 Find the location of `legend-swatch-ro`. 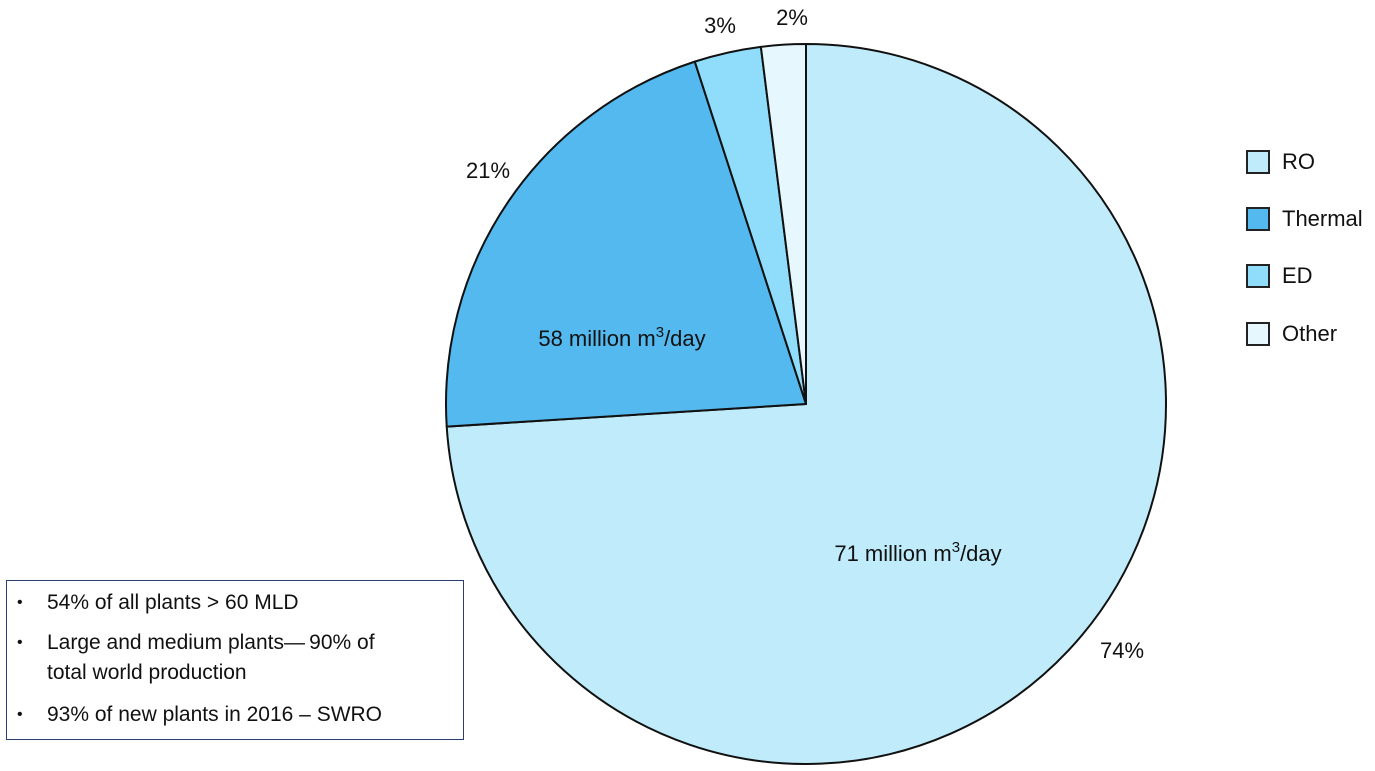

legend-swatch-ro is located at coordinates (1258, 162).